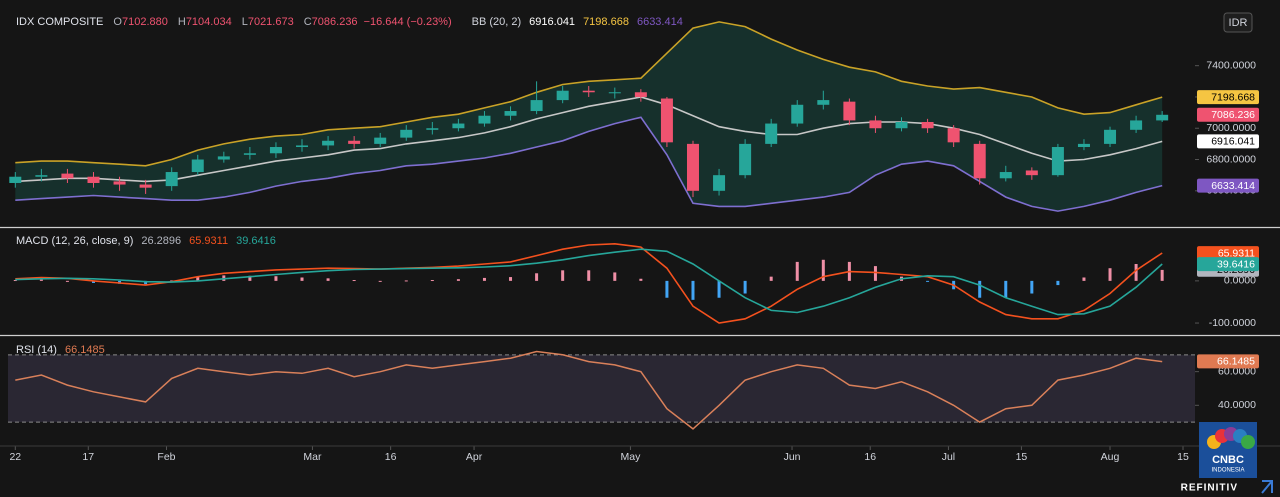 The height and width of the screenshot is (497, 1280). What do you see at coordinates (308, 22) in the screenshot?
I see `header-item: C` at bounding box center [308, 22].